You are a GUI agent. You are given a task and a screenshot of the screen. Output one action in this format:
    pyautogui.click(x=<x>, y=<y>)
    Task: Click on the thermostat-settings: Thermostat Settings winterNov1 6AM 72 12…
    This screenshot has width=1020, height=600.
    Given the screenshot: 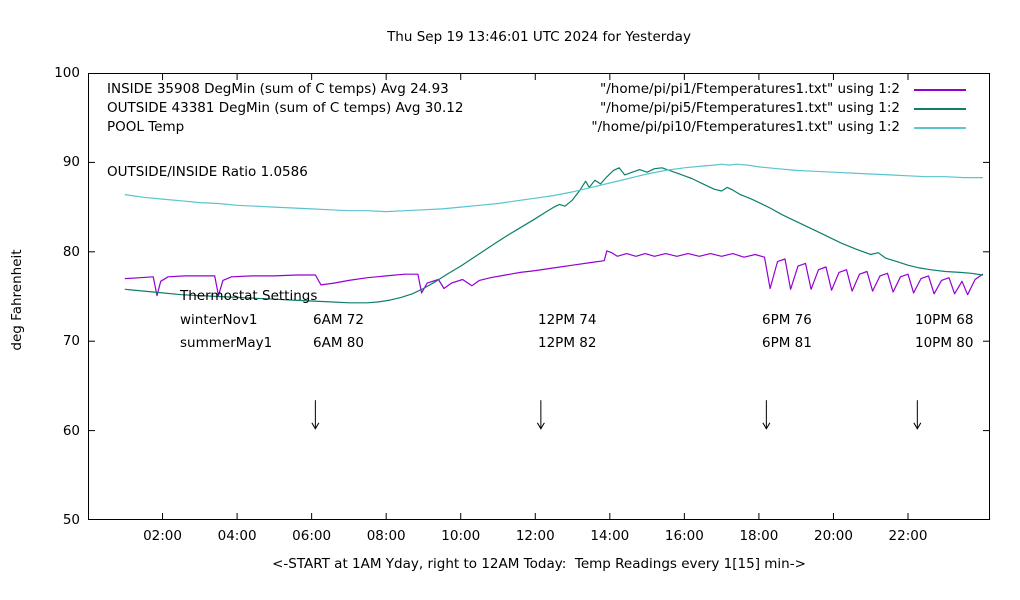 What is the action you would take?
    pyautogui.click(x=580, y=323)
    